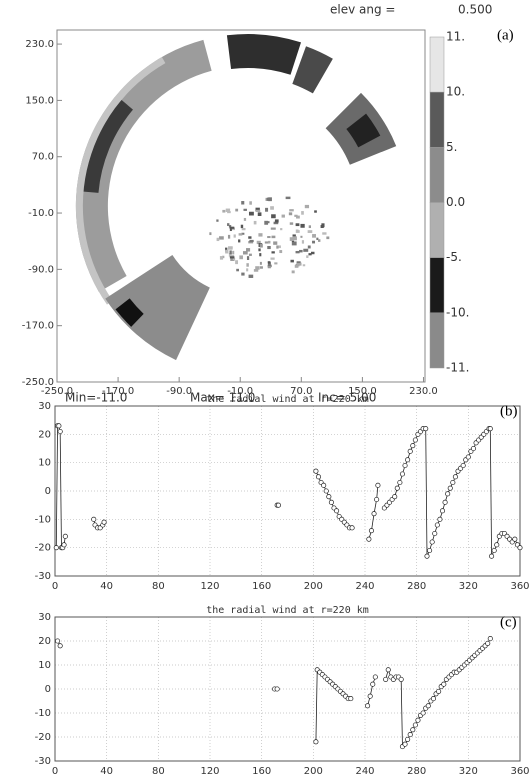 This screenshot has height=784, width=530. Describe the element at coordinates (509, 411) in the screenshot. I see `panel-label: (b)` at that location.